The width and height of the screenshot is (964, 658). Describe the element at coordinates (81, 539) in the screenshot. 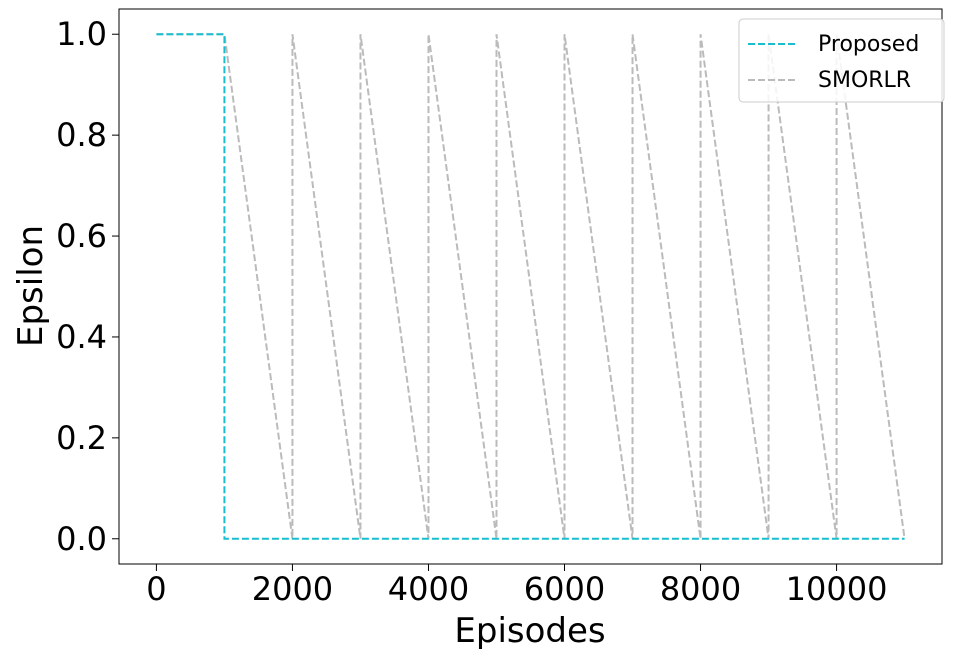

I see `y-tick-label: 0.0` at that location.